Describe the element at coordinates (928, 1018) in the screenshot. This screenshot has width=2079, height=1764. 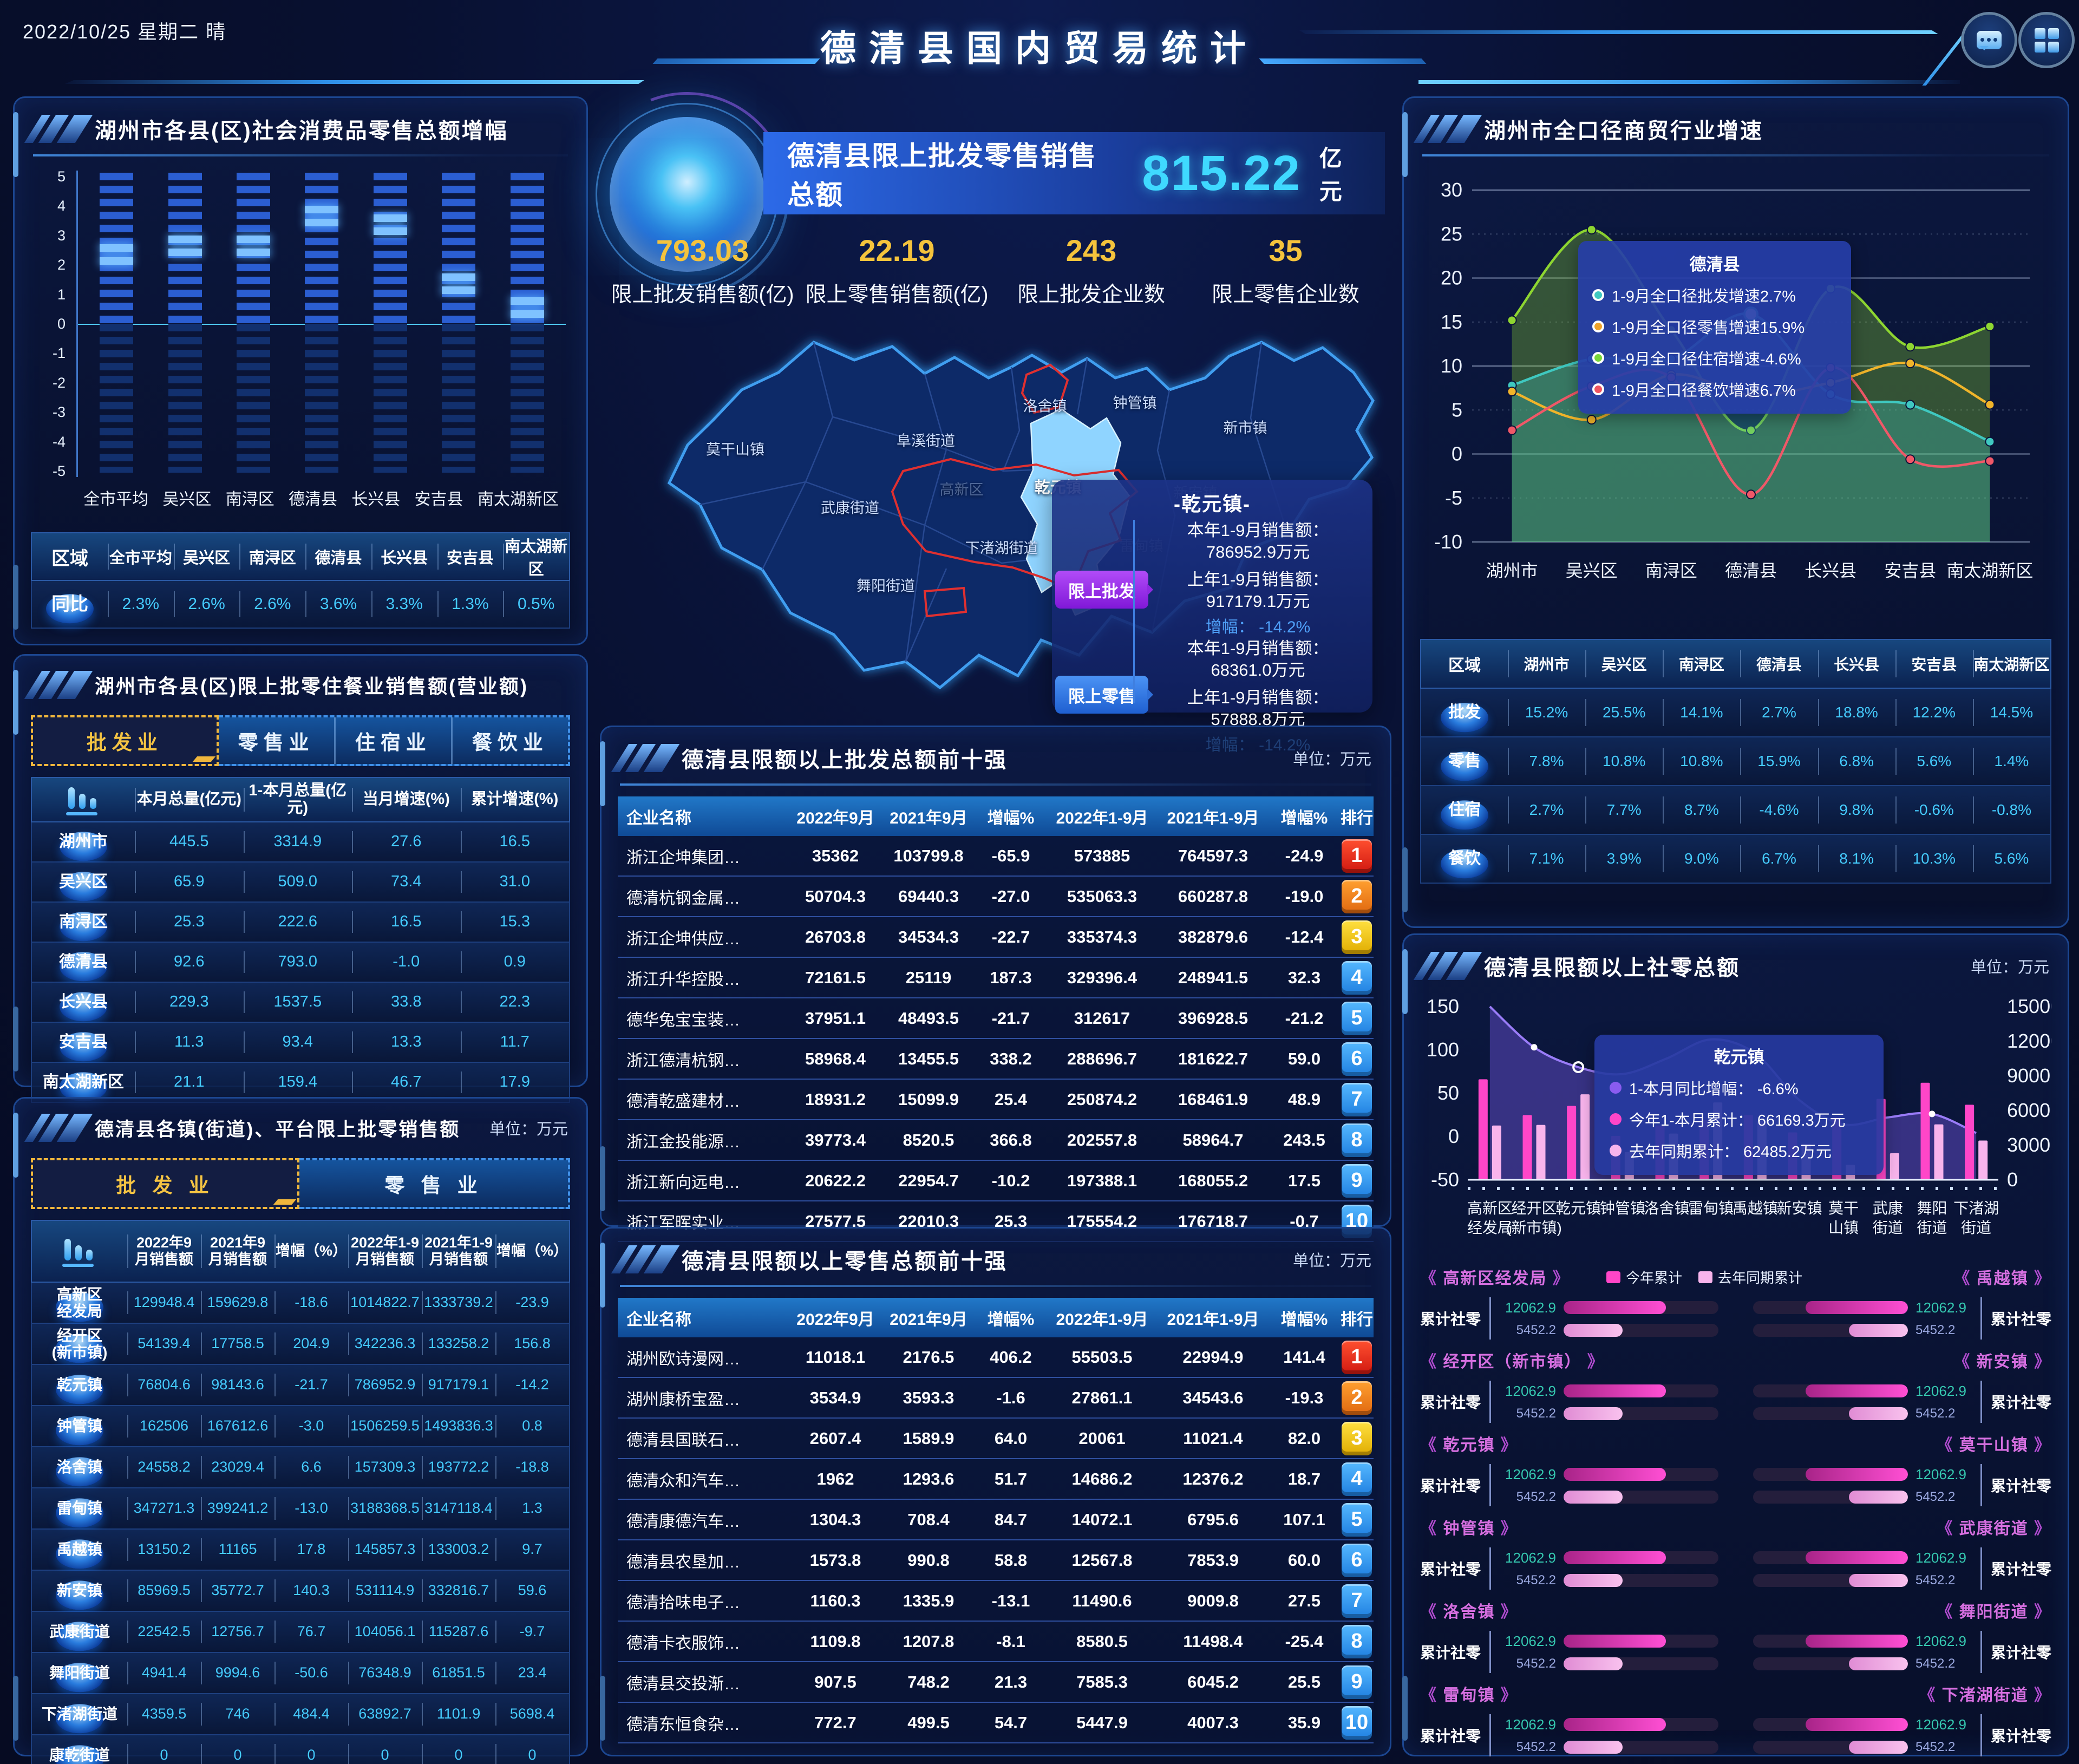
I see `value-cell: 48493.5` at that location.